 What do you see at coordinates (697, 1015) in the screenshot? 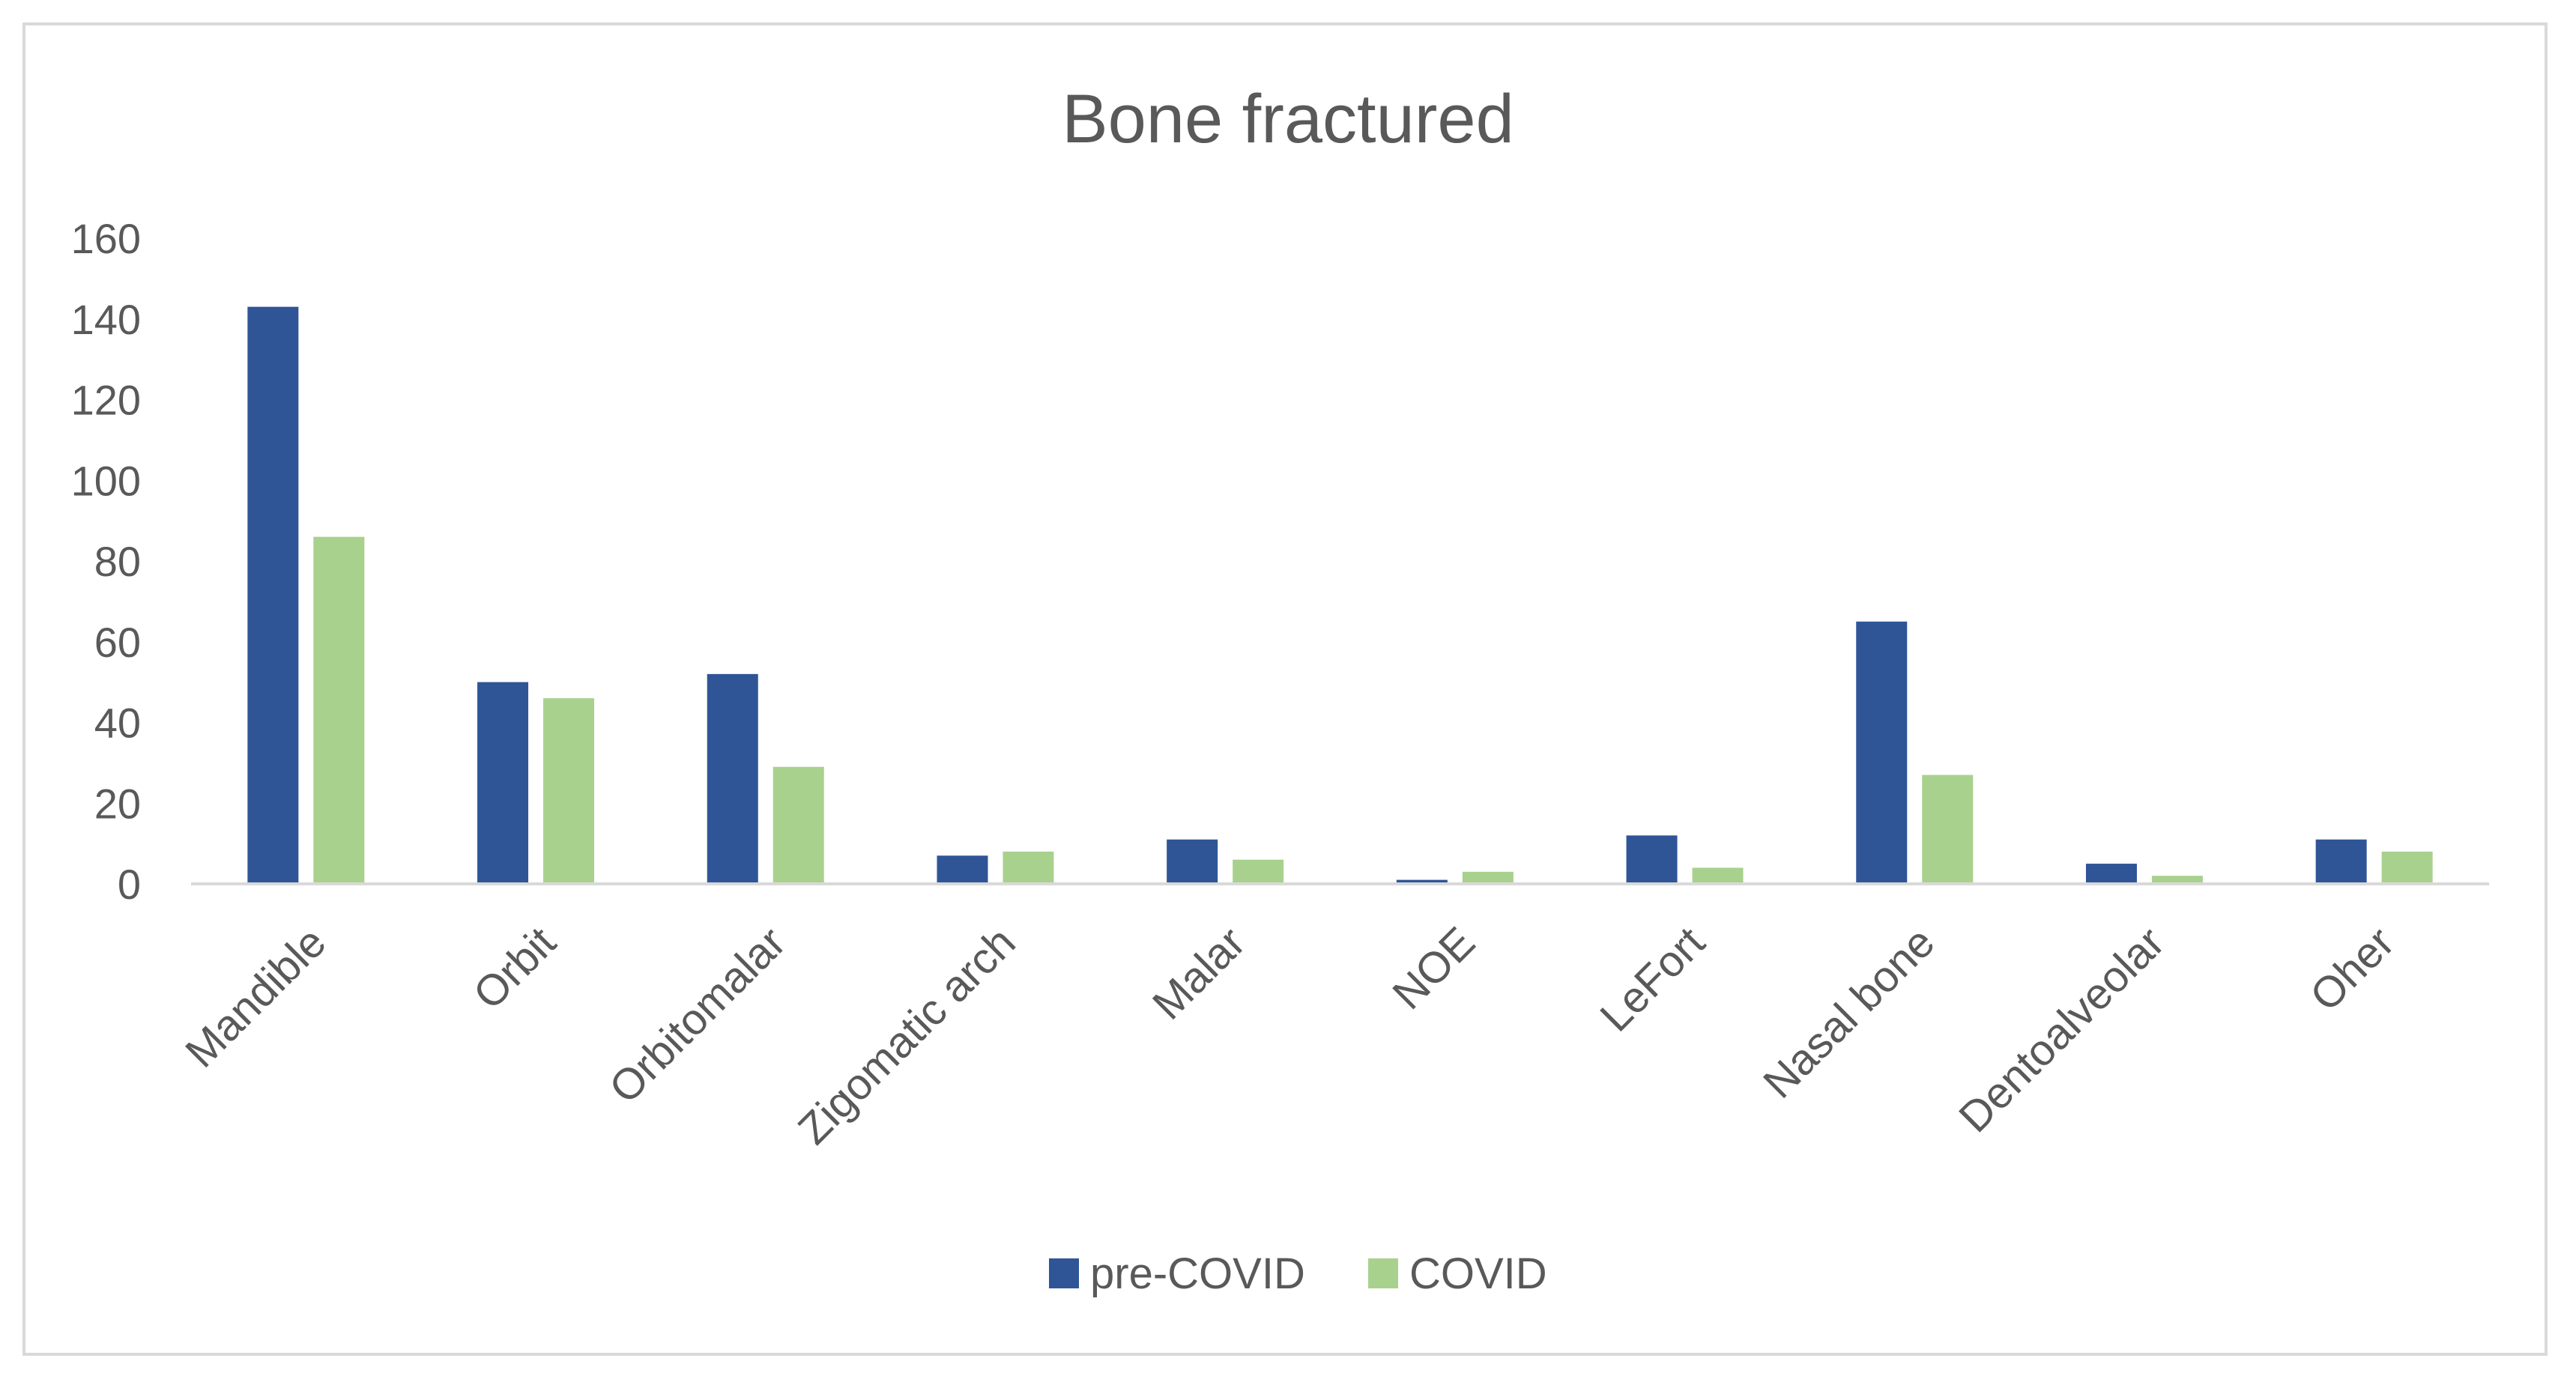
I see `x-category-label: Orbitomalar` at bounding box center [697, 1015].